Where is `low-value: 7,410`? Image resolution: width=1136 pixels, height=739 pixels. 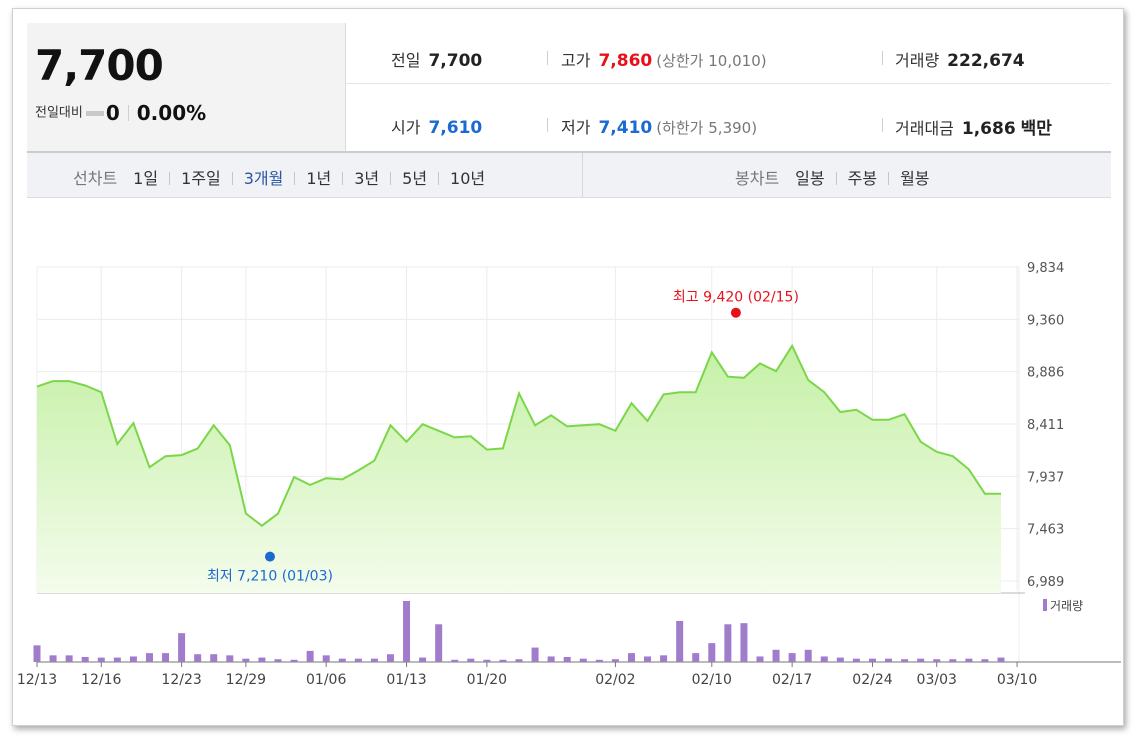 low-value: 7,410 is located at coordinates (625, 128).